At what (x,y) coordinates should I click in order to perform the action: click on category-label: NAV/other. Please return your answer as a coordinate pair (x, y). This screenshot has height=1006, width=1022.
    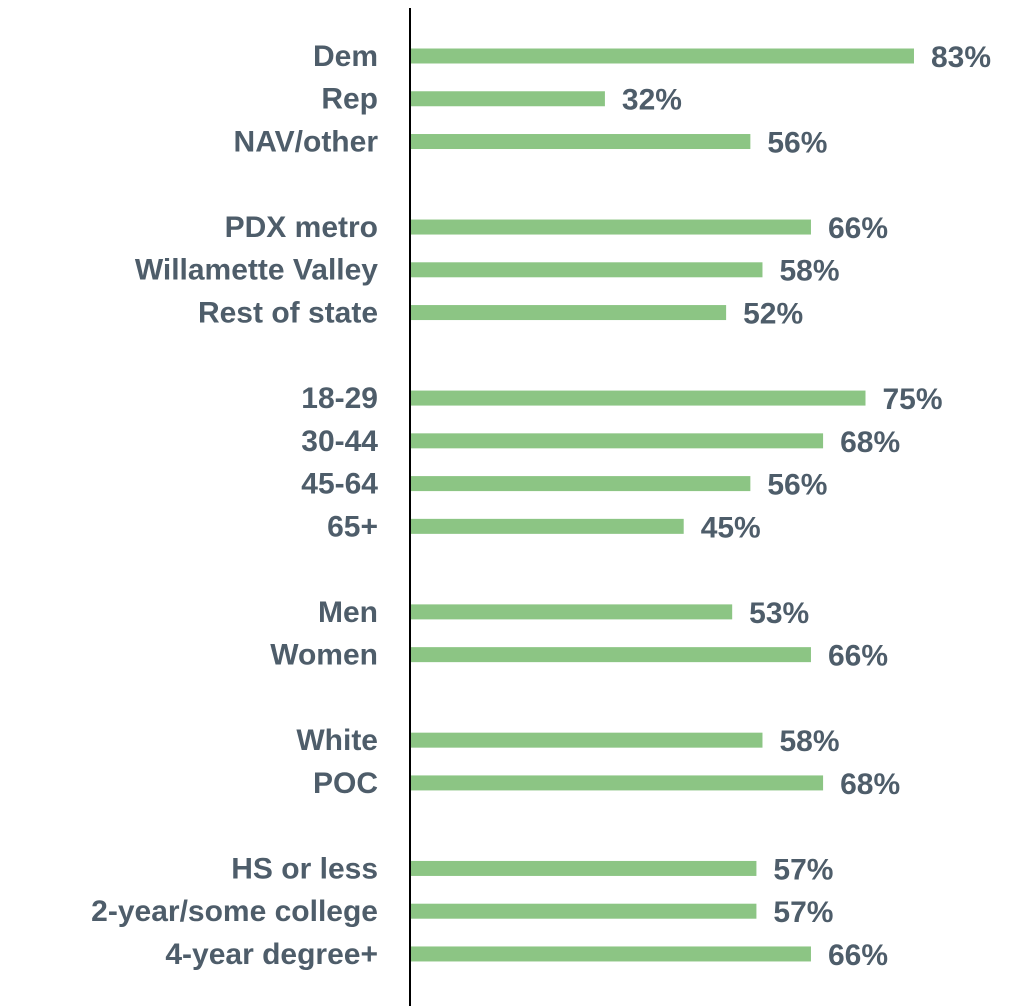
    Looking at the image, I should click on (306, 141).